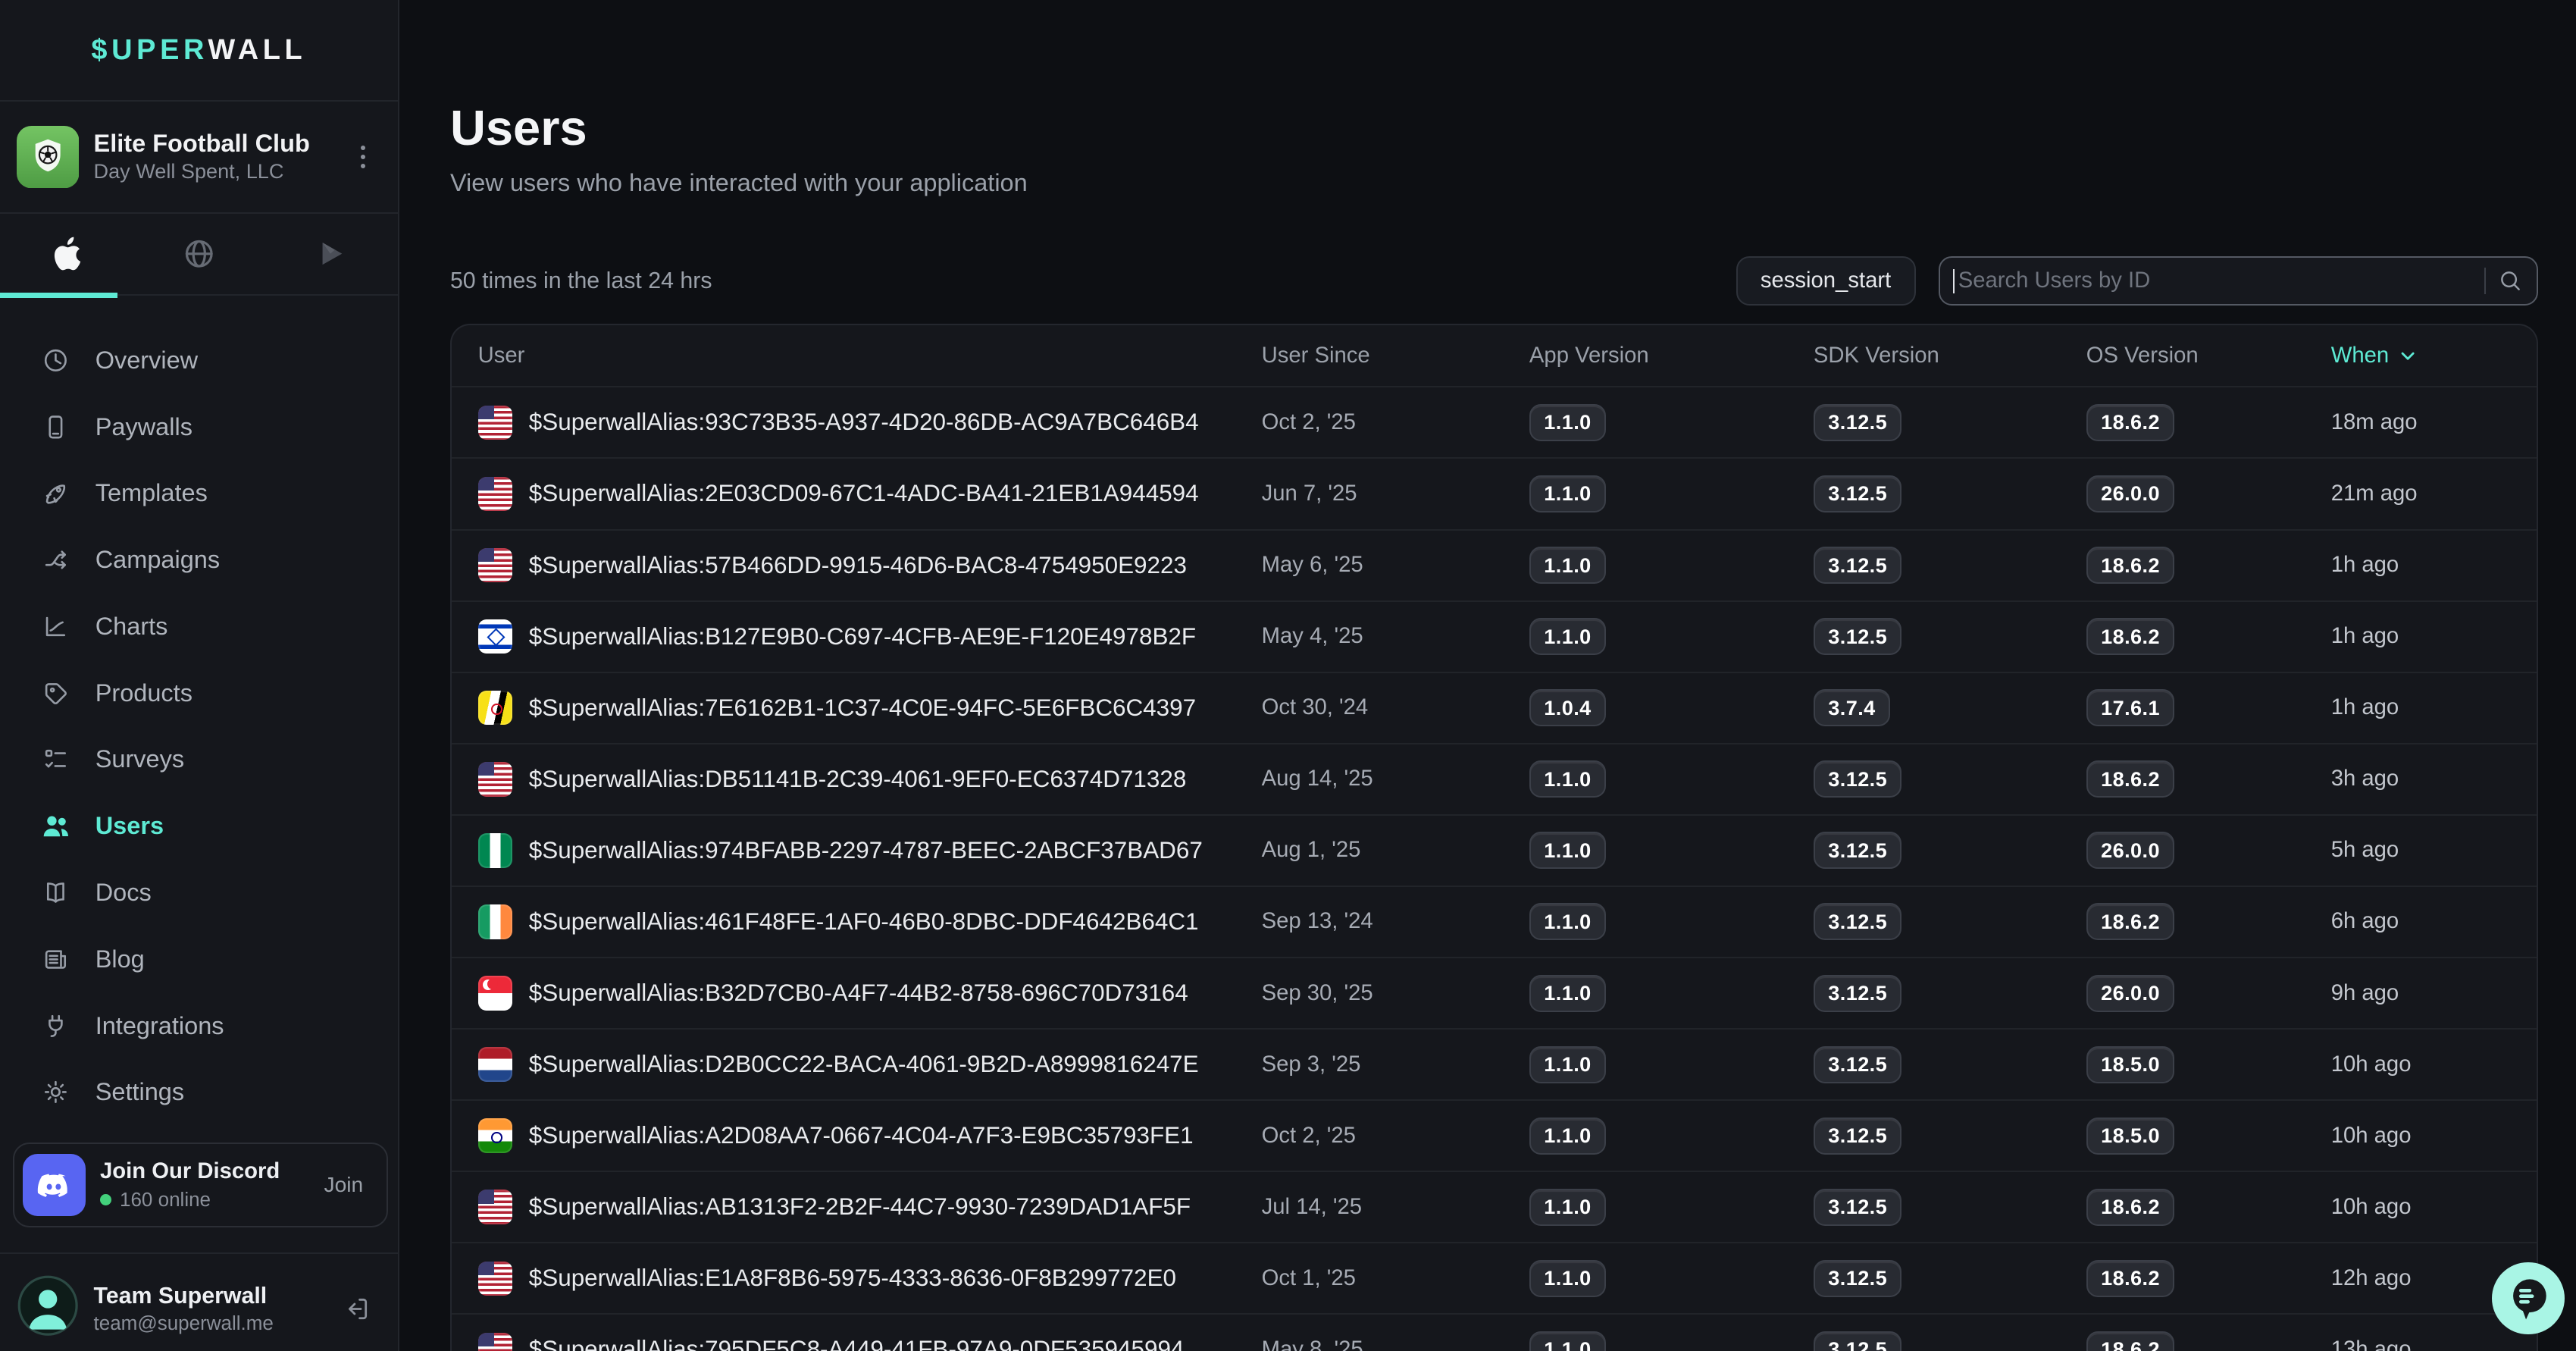  What do you see at coordinates (106, 1199) in the screenshot?
I see `online-dot-icon` at bounding box center [106, 1199].